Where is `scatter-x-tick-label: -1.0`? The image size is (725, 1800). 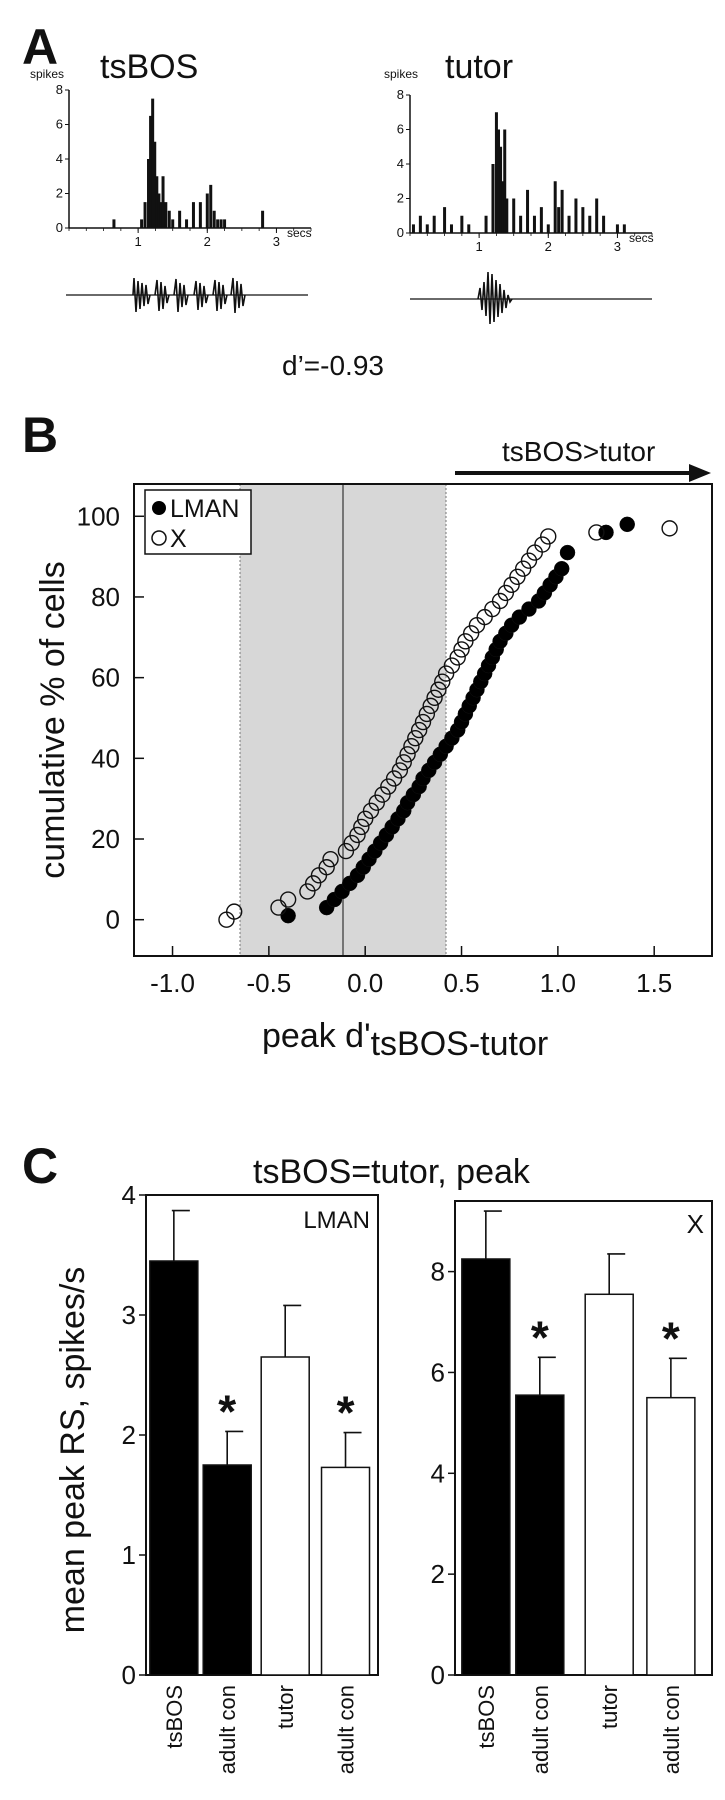 scatter-x-tick-label: -1.0 is located at coordinates (172, 983).